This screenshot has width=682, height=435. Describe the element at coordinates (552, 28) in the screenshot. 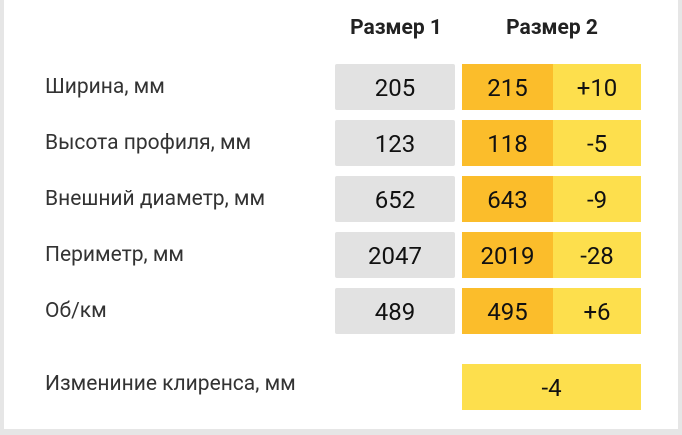

I see `column-header: Размер 2` at that location.